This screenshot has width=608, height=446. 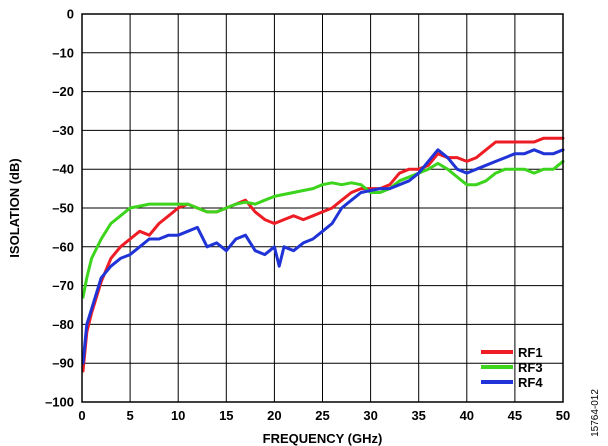 I want to click on y-tick-label: –100, so click(x=59, y=402).